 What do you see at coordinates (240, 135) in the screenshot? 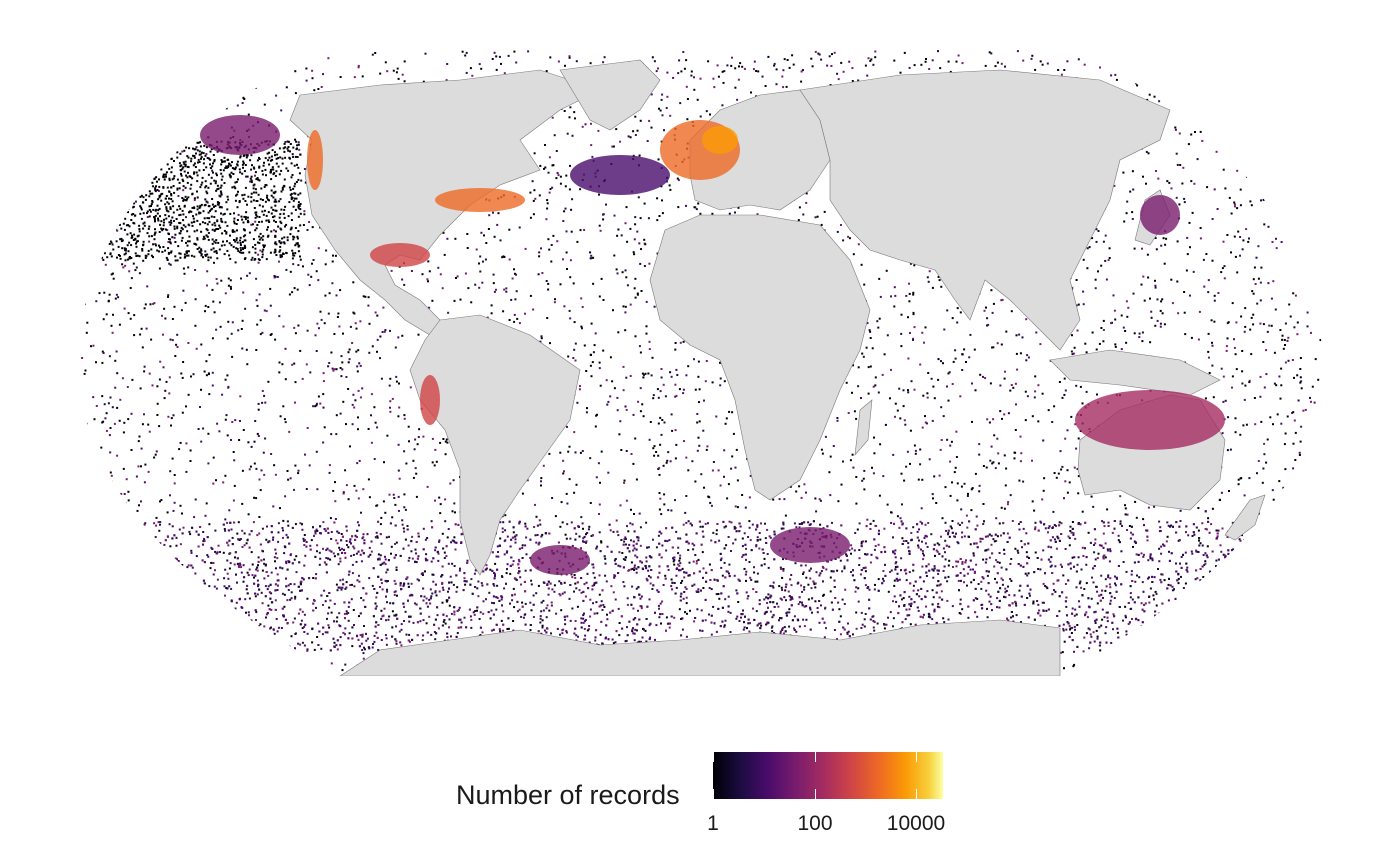
I see `hotspot-alaska` at bounding box center [240, 135].